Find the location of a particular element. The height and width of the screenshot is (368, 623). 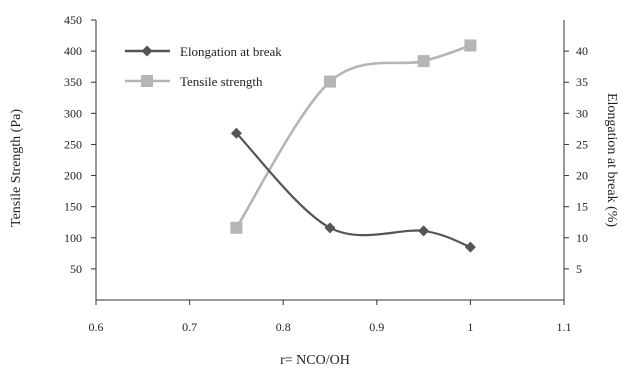

y-left-axis-title: Tensile Strength (Pa) is located at coordinates (16, 168).